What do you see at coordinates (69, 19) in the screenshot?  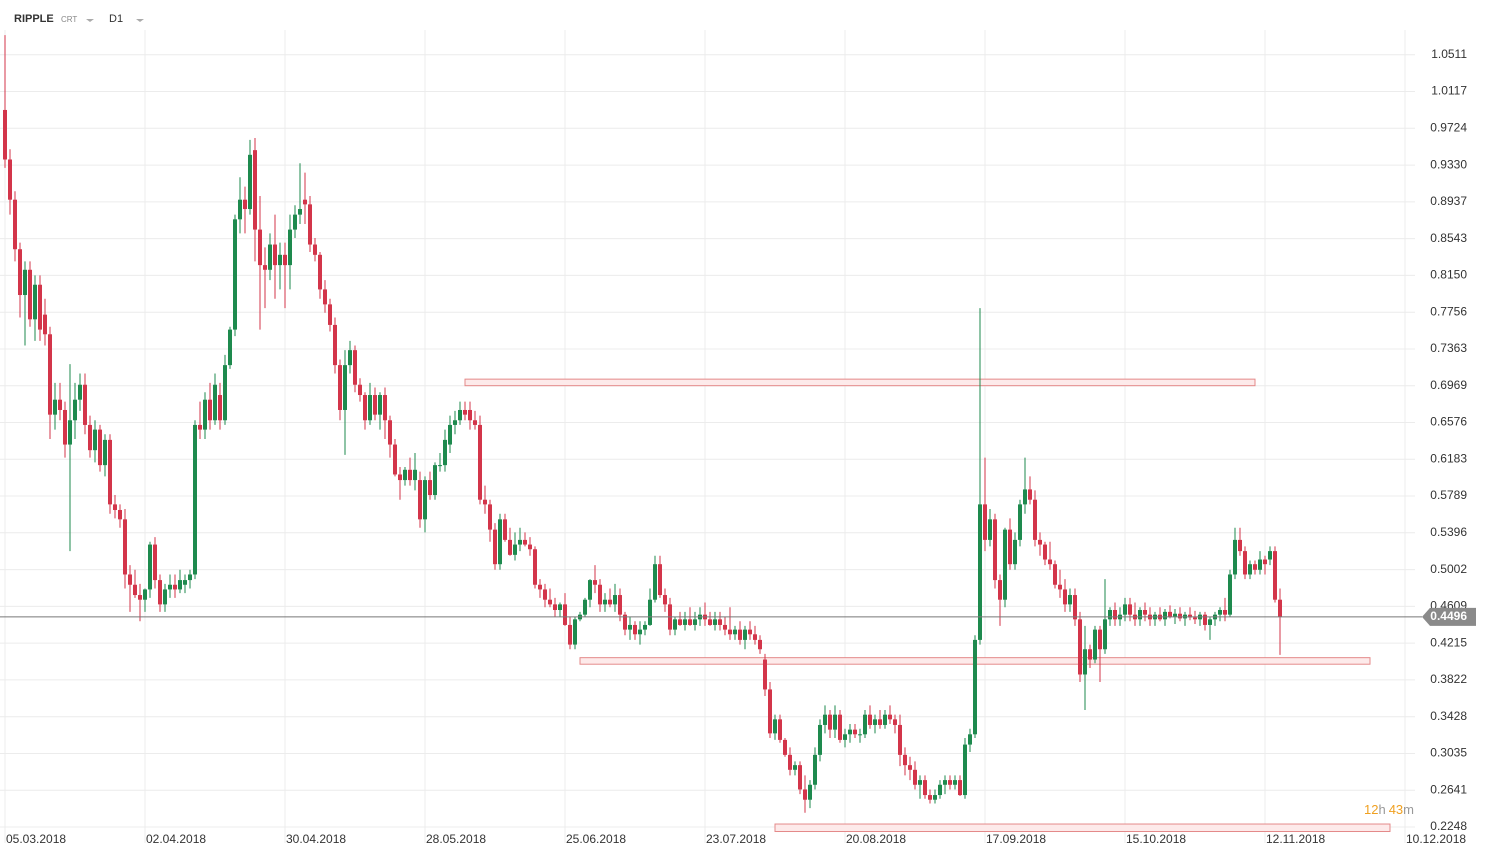 I see `source: CRT` at bounding box center [69, 19].